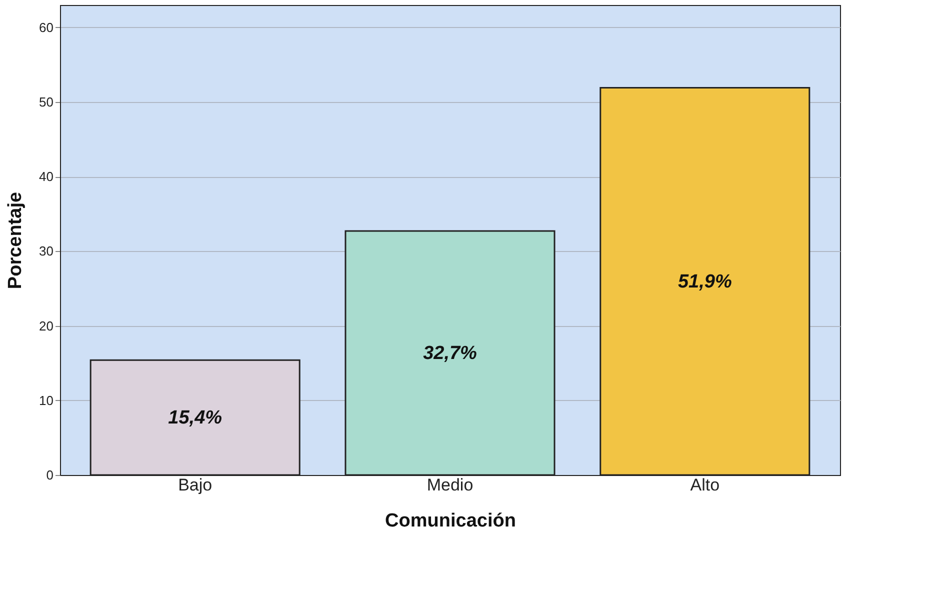 This screenshot has height=605, width=929. I want to click on y-tick-label: 20, so click(46, 326).